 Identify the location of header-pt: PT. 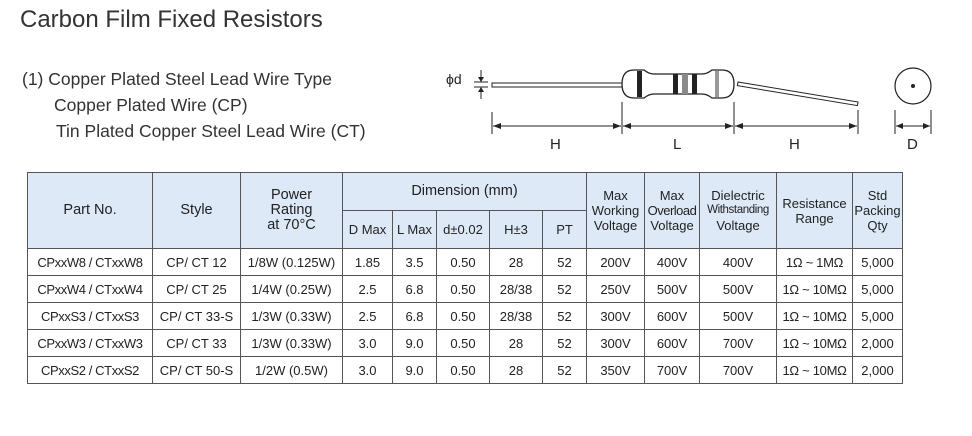
(564, 229).